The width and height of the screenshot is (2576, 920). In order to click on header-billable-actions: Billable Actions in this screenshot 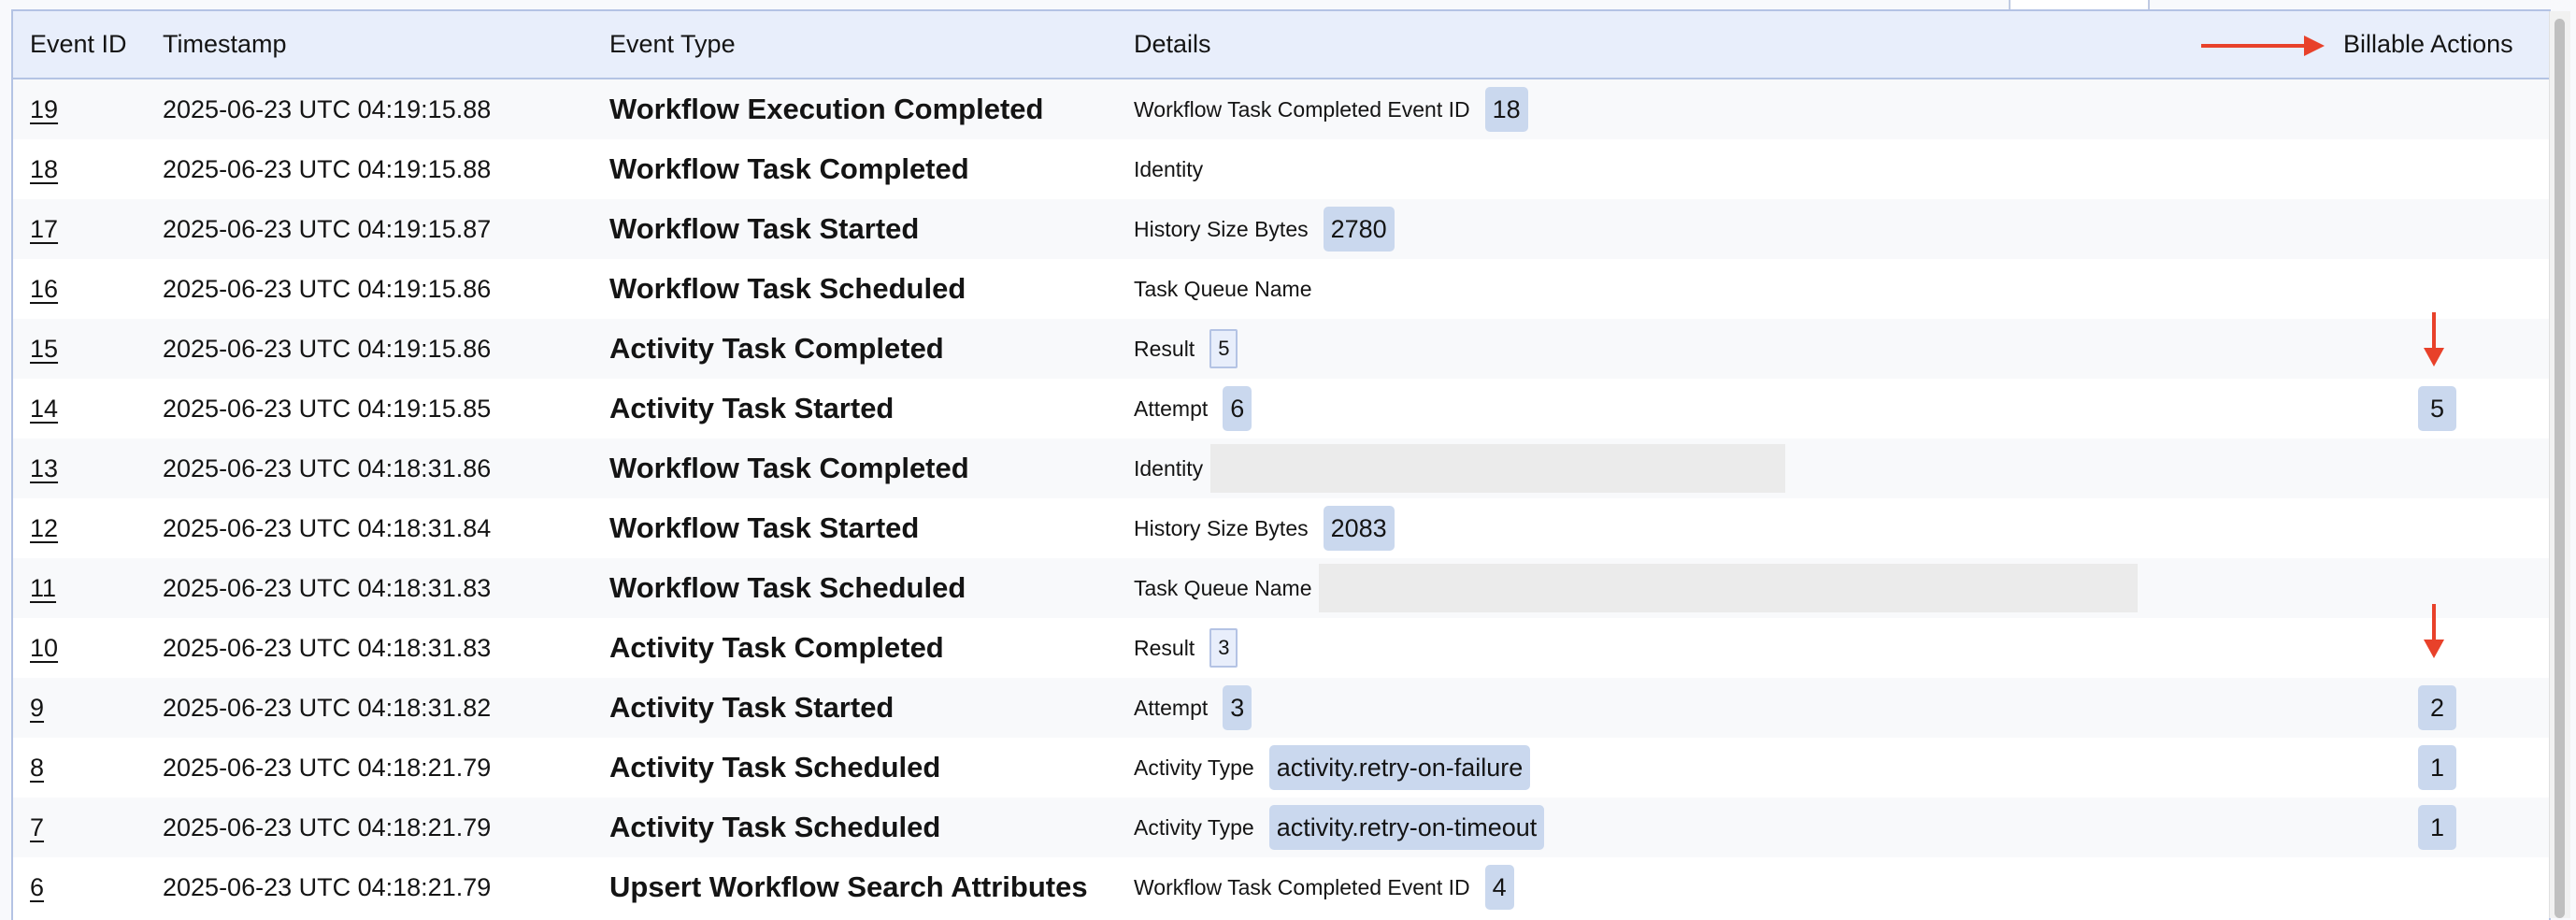, I will do `click(2428, 44)`.